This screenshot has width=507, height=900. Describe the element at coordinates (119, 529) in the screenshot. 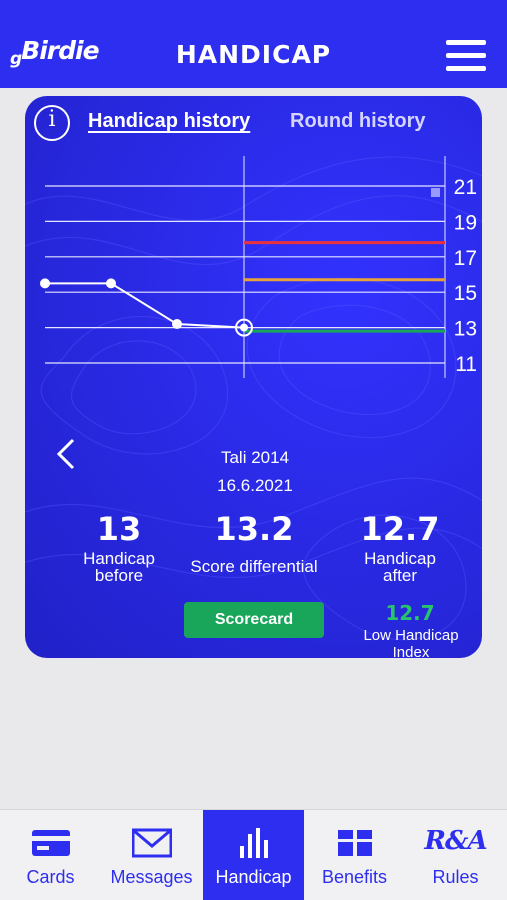

I see `handicap-before-value: 13` at that location.